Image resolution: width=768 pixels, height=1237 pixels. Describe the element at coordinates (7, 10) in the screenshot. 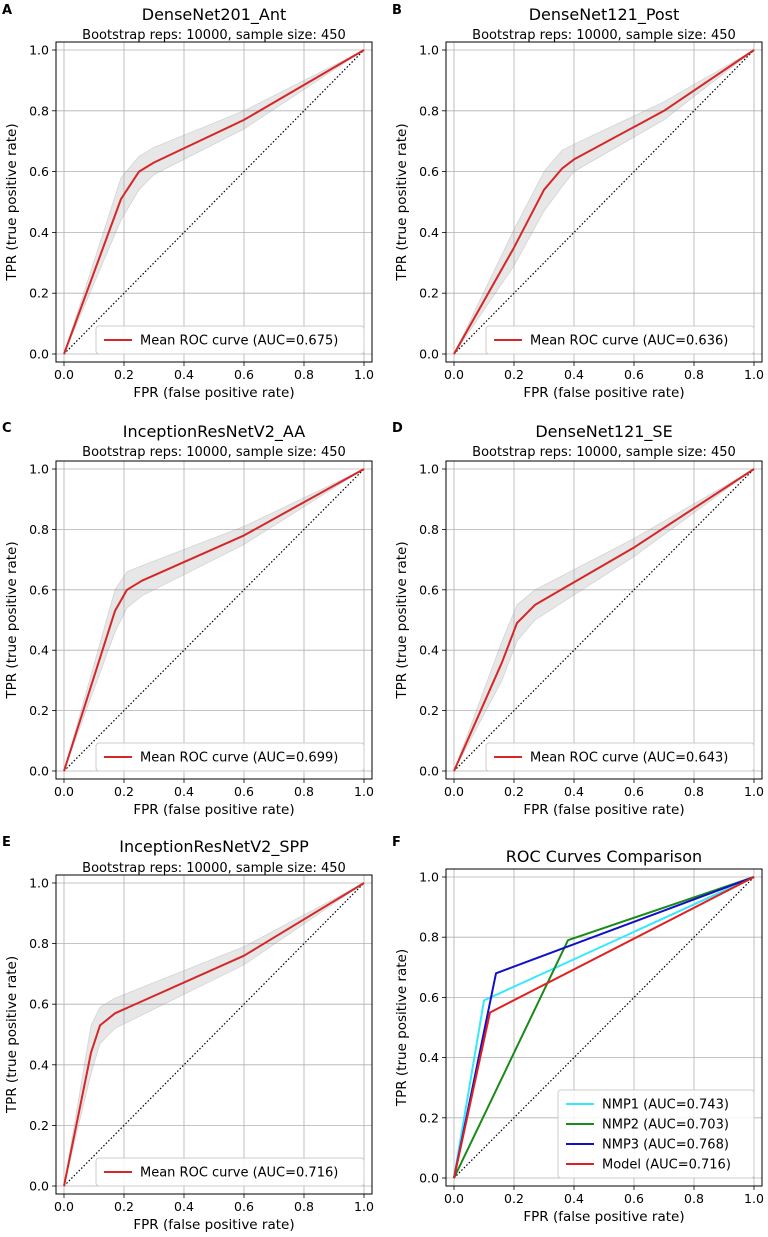

I see `panel-letter: A` at that location.